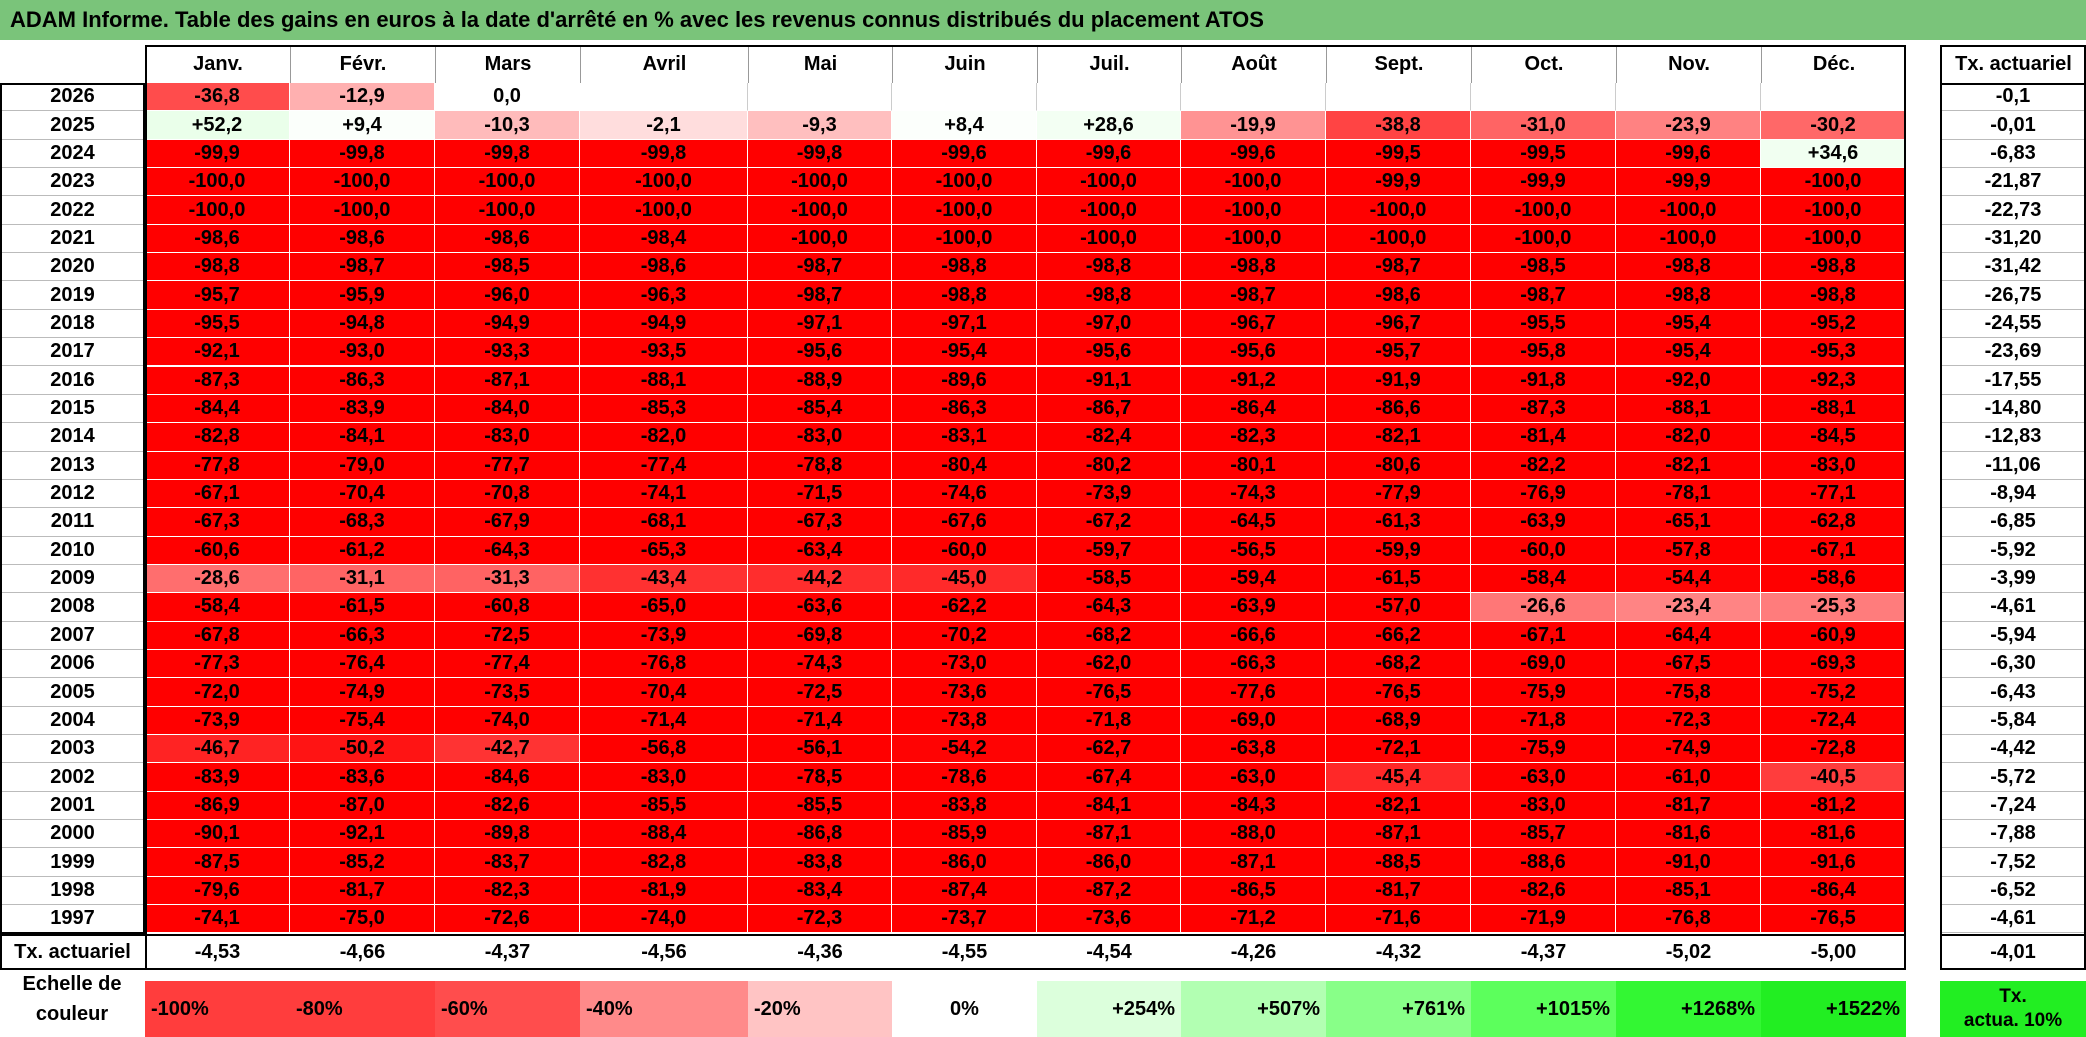  I want to click on heatmap-cell: +9,4, so click(362, 125).